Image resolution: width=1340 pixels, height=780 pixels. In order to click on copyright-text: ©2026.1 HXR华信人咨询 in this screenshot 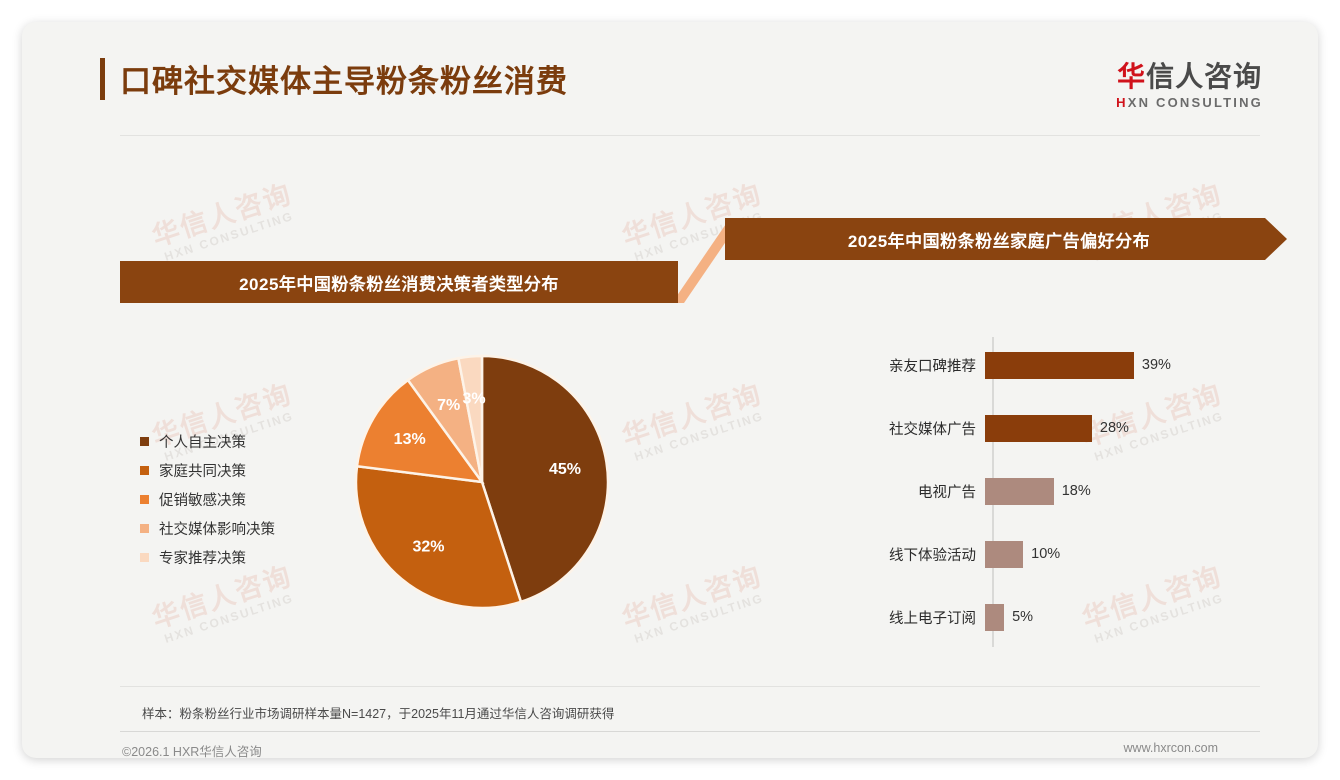, I will do `click(192, 751)`.